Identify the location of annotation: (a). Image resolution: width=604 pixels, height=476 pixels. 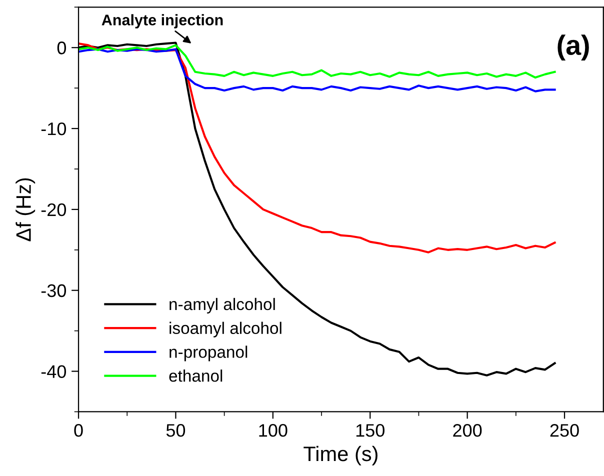
(573, 47).